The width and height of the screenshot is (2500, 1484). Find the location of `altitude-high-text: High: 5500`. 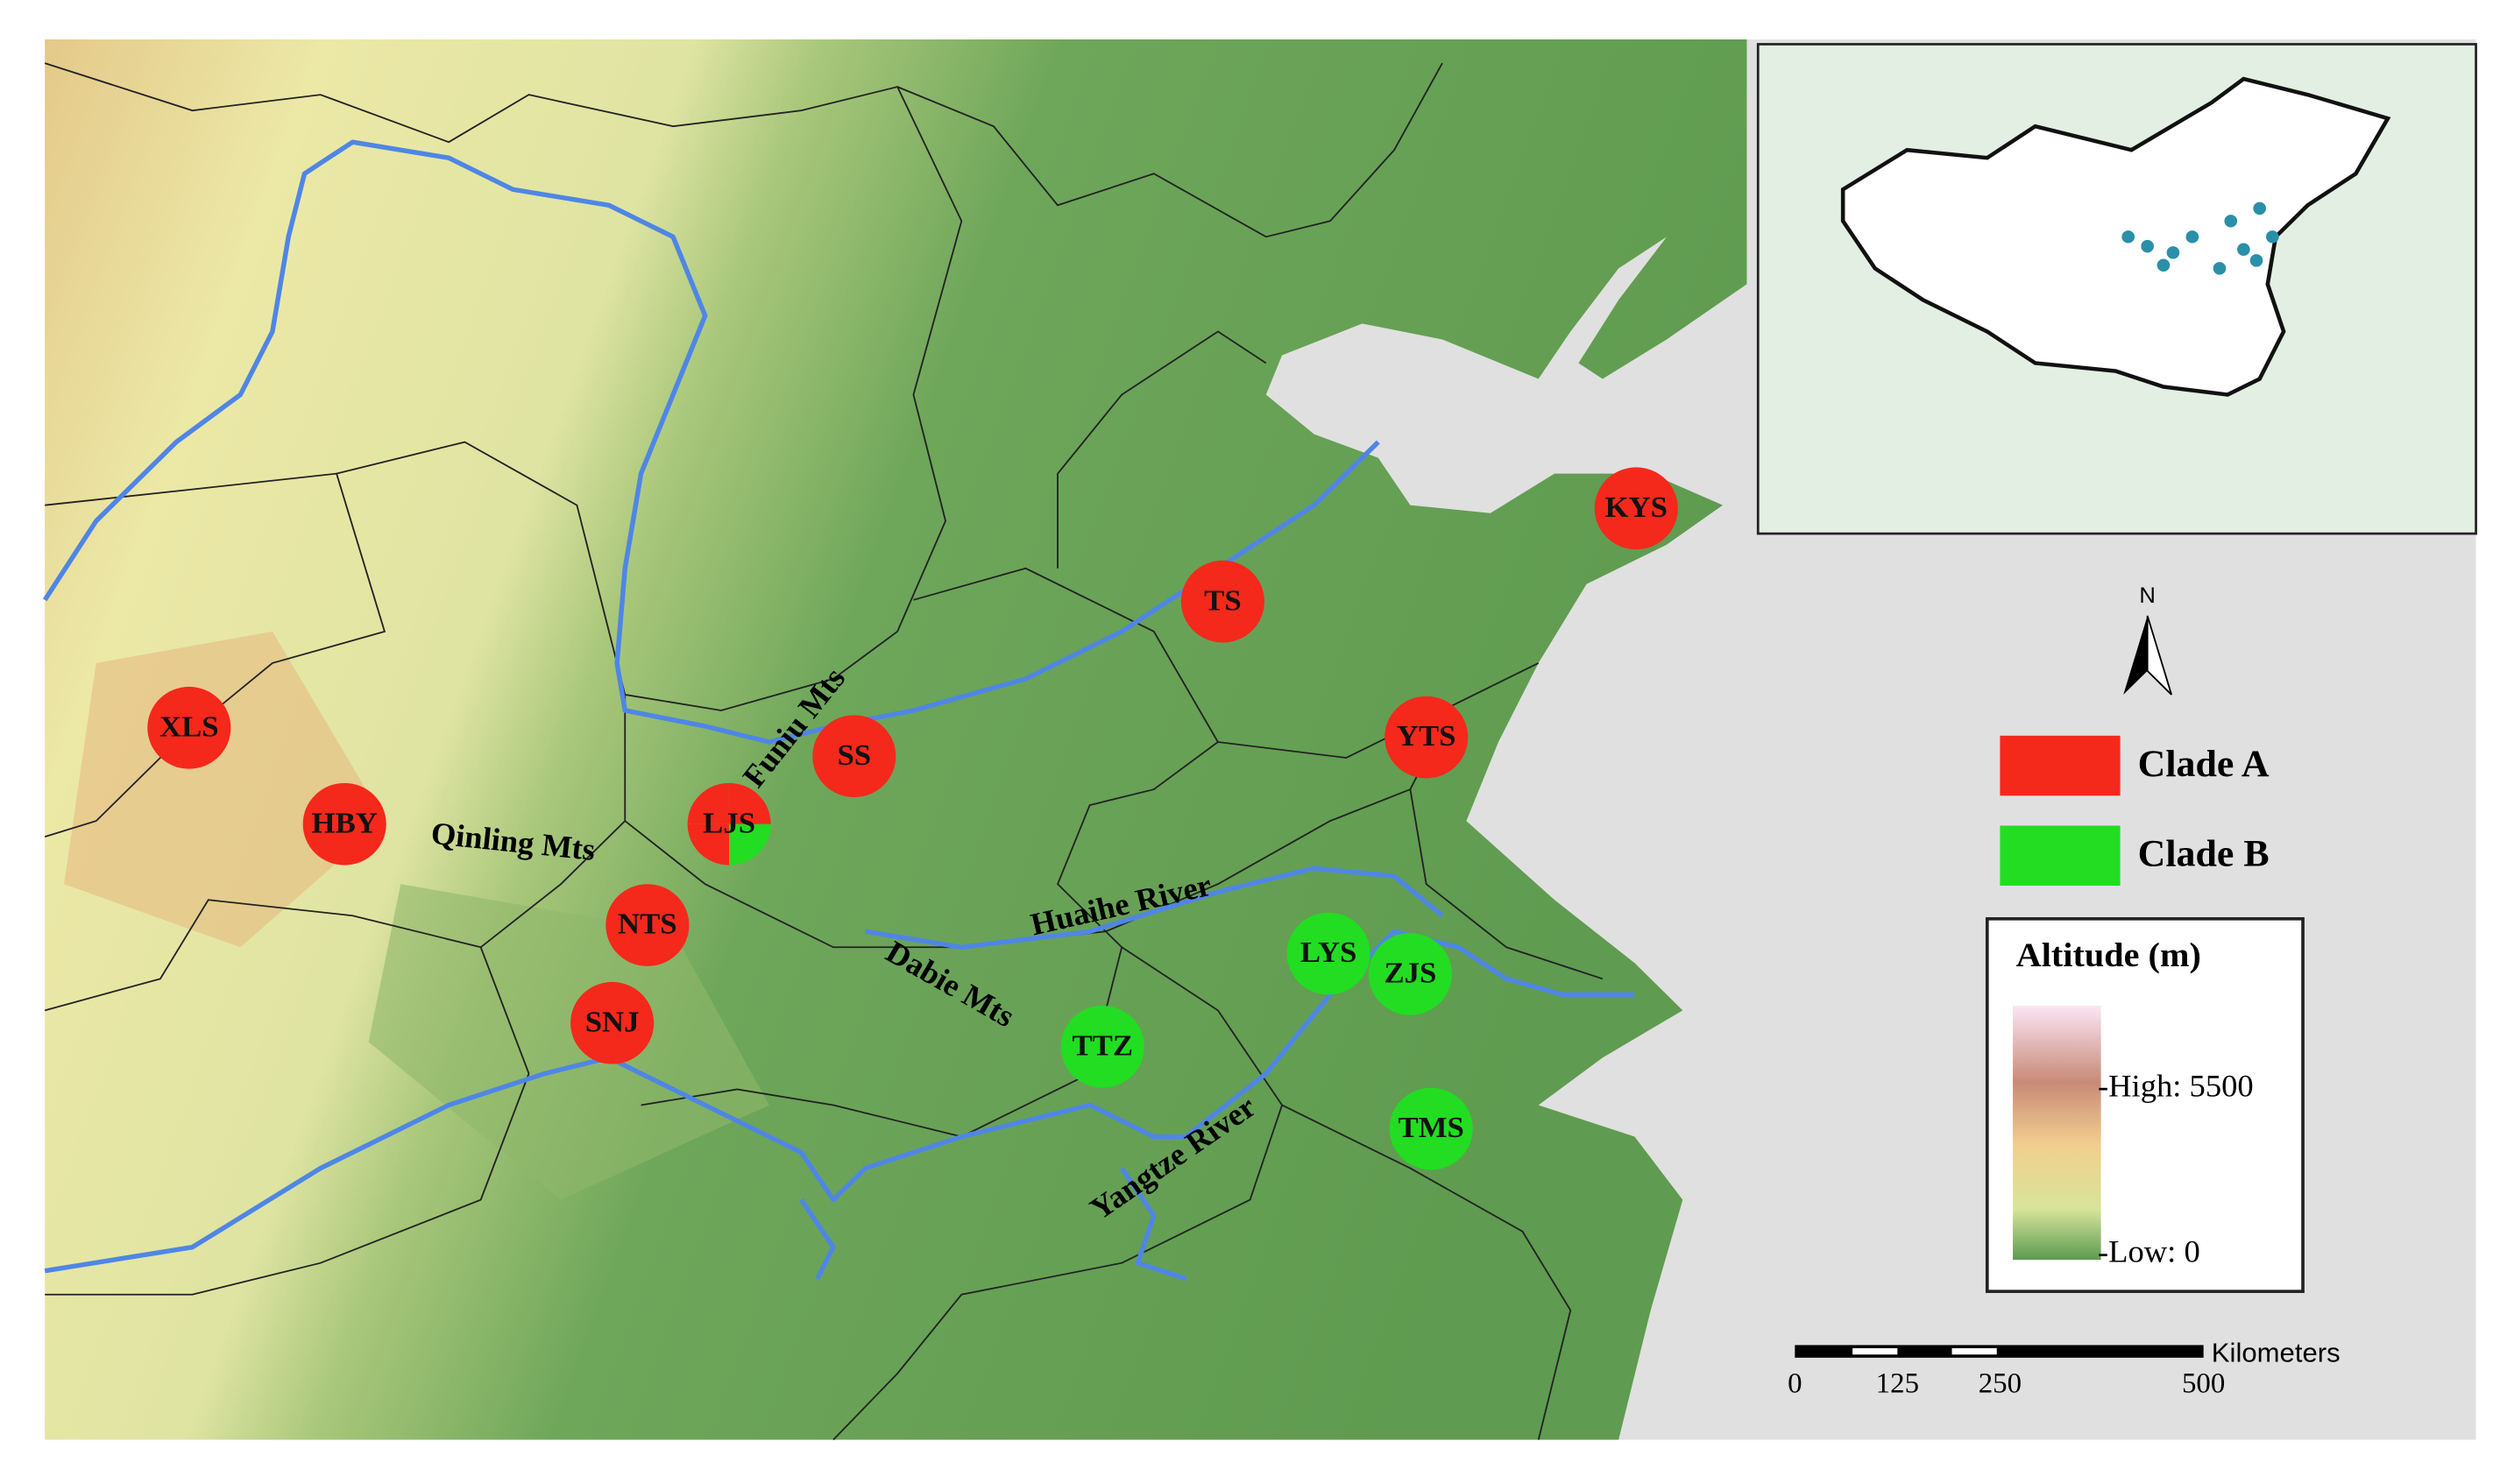

altitude-high-text: High: 5500 is located at coordinates (2181, 1086).